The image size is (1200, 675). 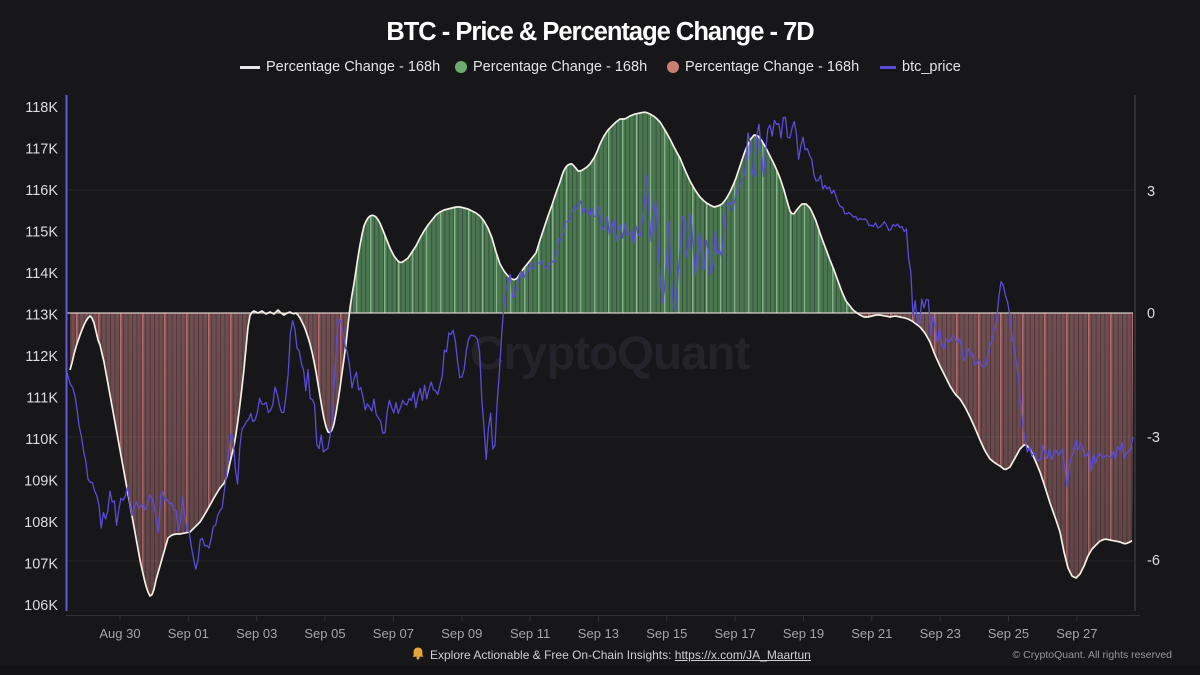 What do you see at coordinates (41, 440) in the screenshot?
I see `svg-text: 110K` at bounding box center [41, 440].